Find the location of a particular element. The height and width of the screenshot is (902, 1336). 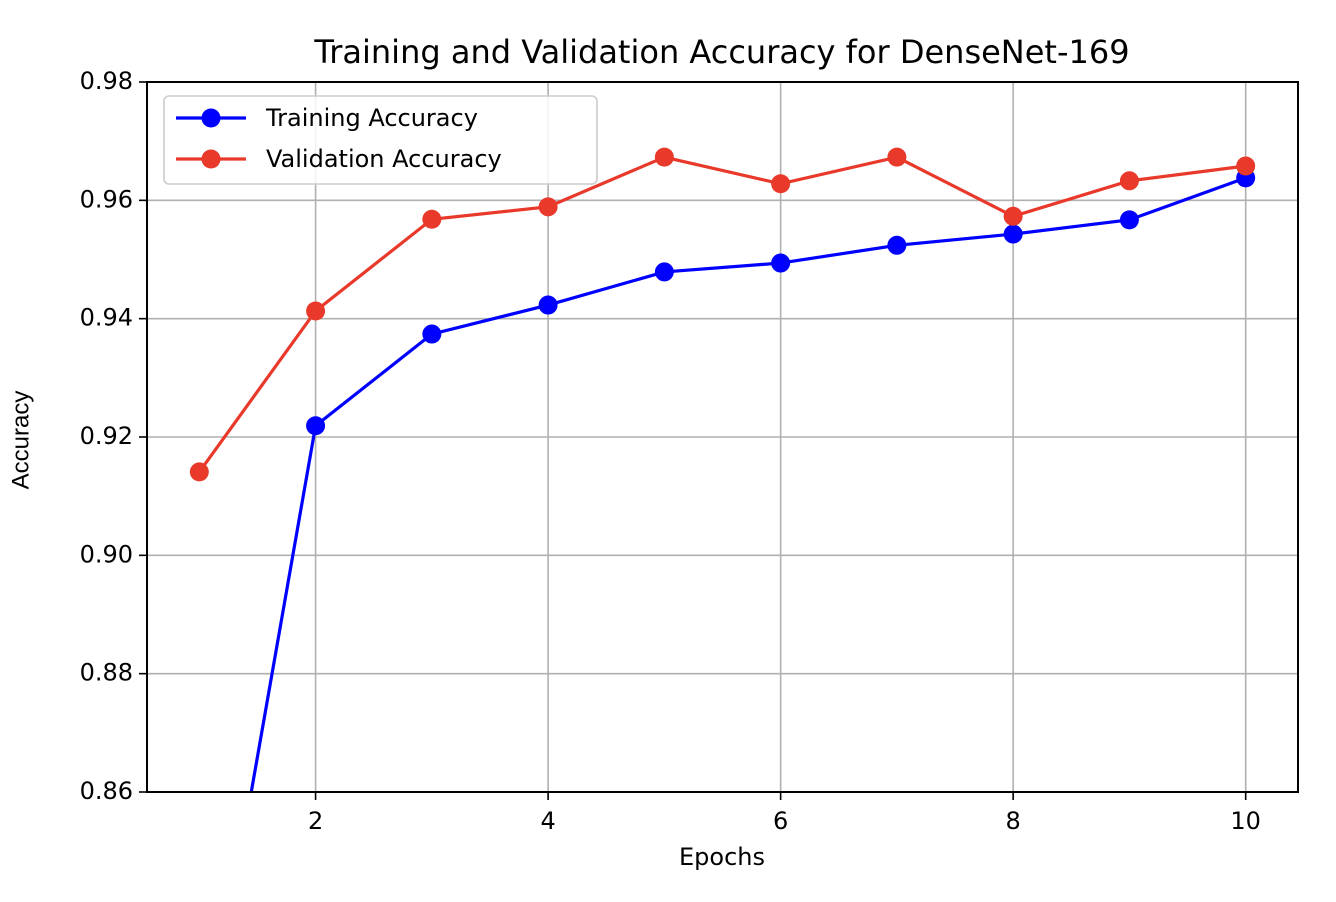

y-tick-label: 0.92 is located at coordinates (106, 436).